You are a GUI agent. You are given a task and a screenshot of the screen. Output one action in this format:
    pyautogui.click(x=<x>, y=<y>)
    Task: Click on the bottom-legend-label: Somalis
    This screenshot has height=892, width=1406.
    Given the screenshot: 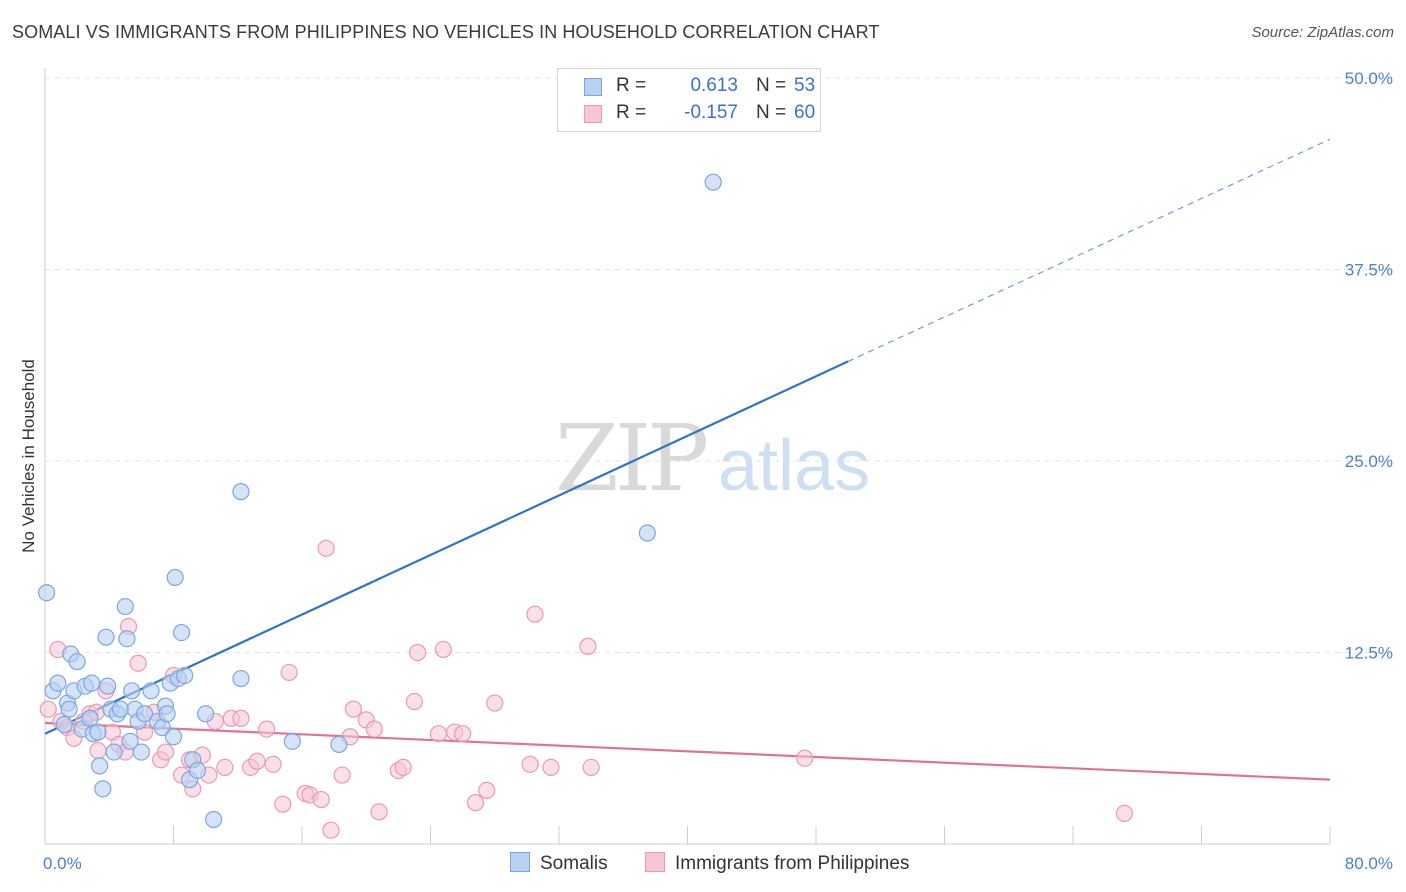 What is the action you would take?
    pyautogui.click(x=574, y=863)
    